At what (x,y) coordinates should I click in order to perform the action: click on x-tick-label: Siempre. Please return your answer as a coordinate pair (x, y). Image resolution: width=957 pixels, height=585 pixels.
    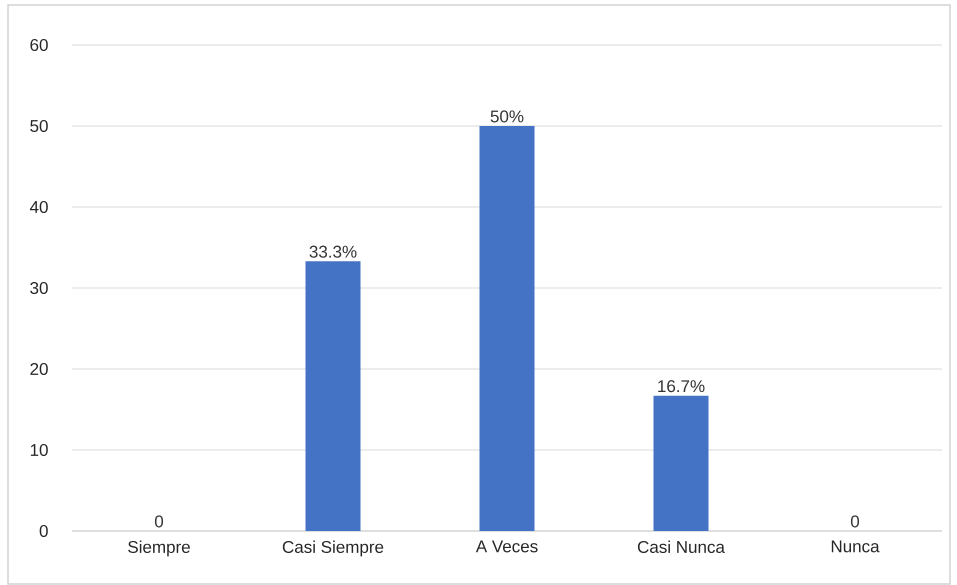
    Looking at the image, I should click on (159, 548).